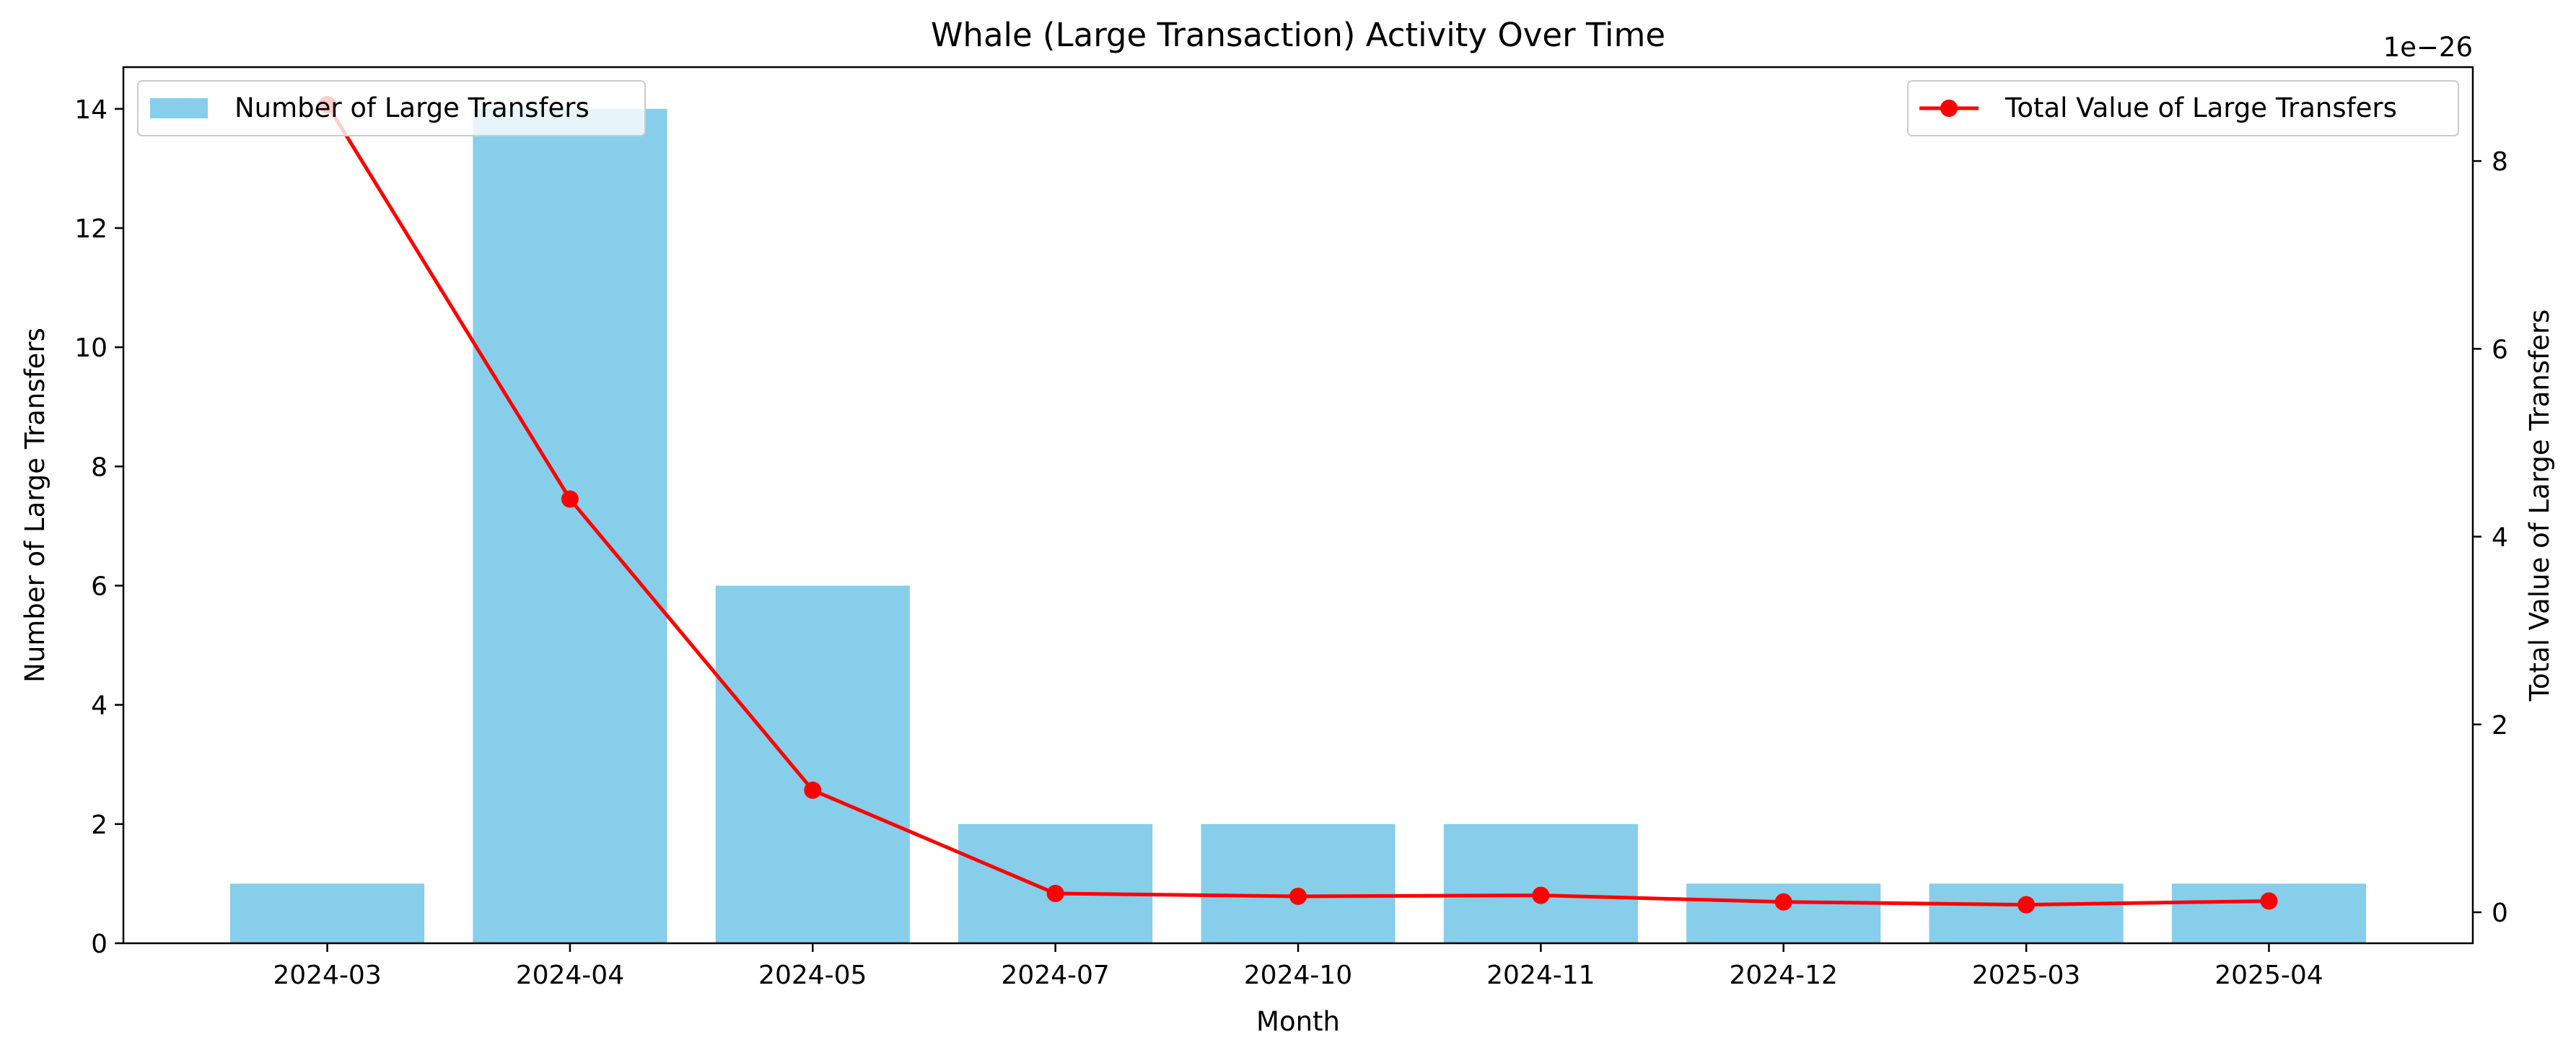 The width and height of the screenshot is (2576, 1058). What do you see at coordinates (2490, 537) in the screenshot?
I see `right-y-axis-ticks: 0 2 4 6 8` at bounding box center [2490, 537].